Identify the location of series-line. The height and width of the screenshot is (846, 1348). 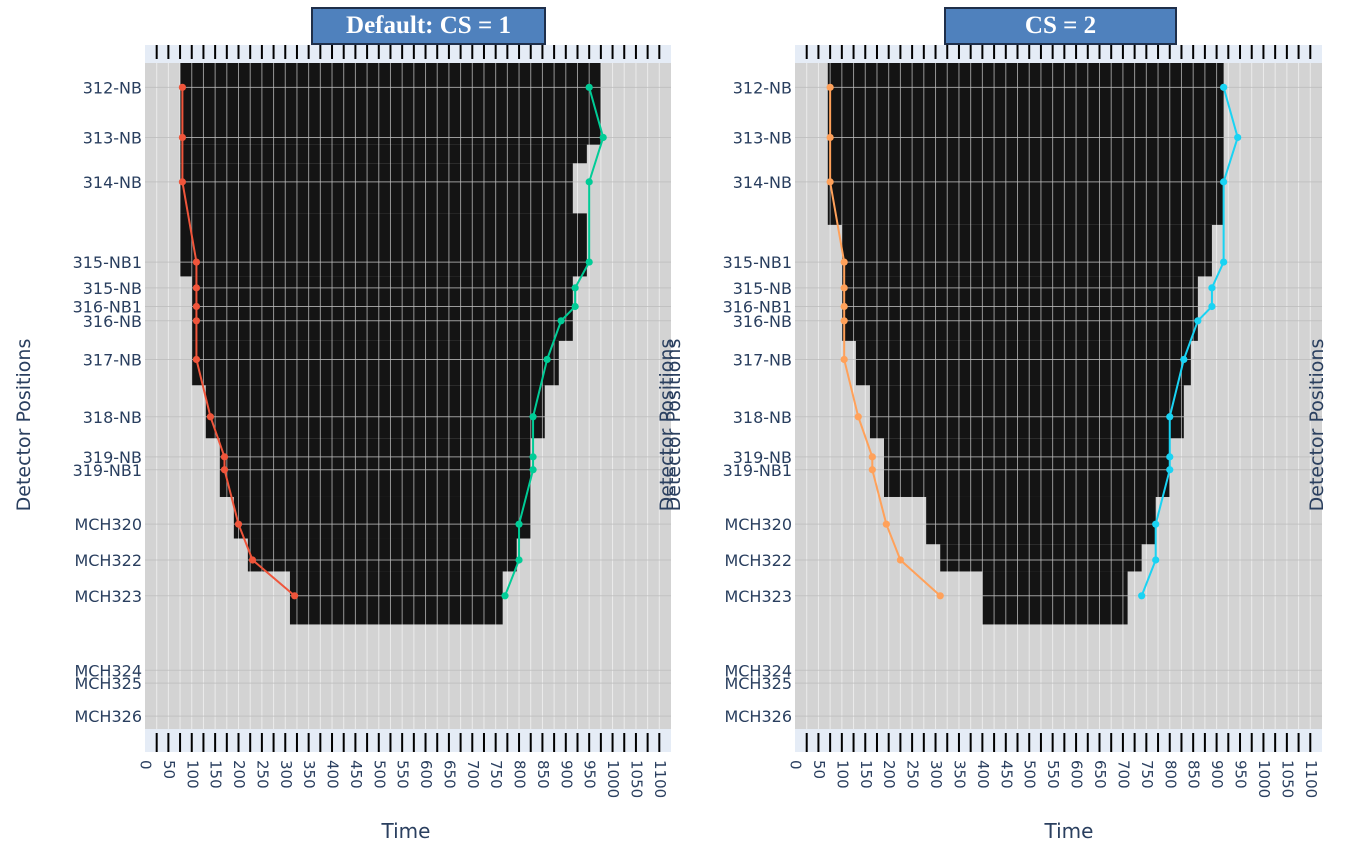
(1189, 342).